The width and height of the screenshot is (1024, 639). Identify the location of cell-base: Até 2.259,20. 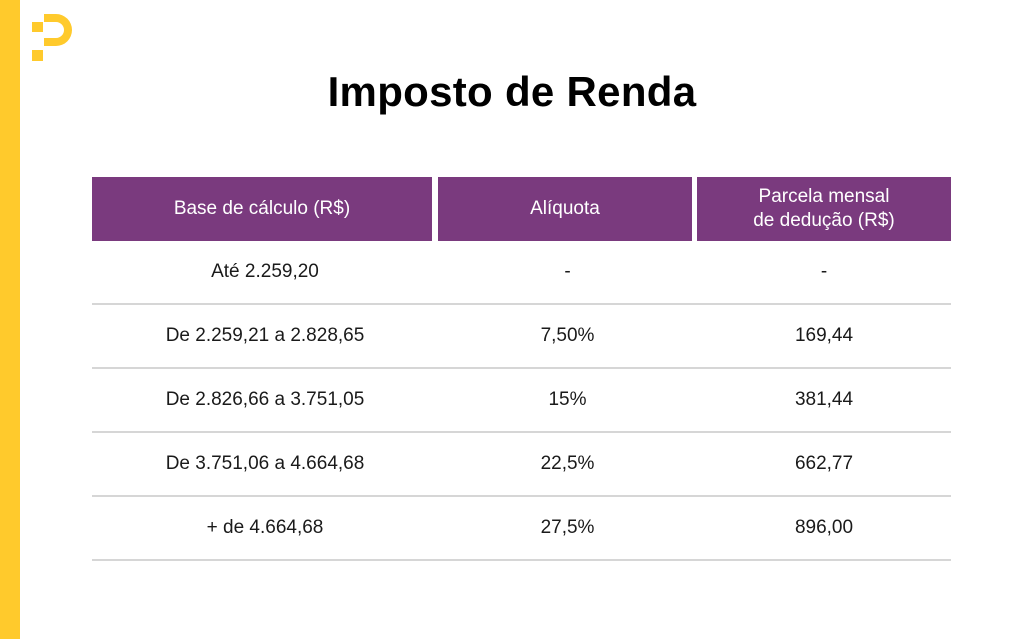
(265, 271).